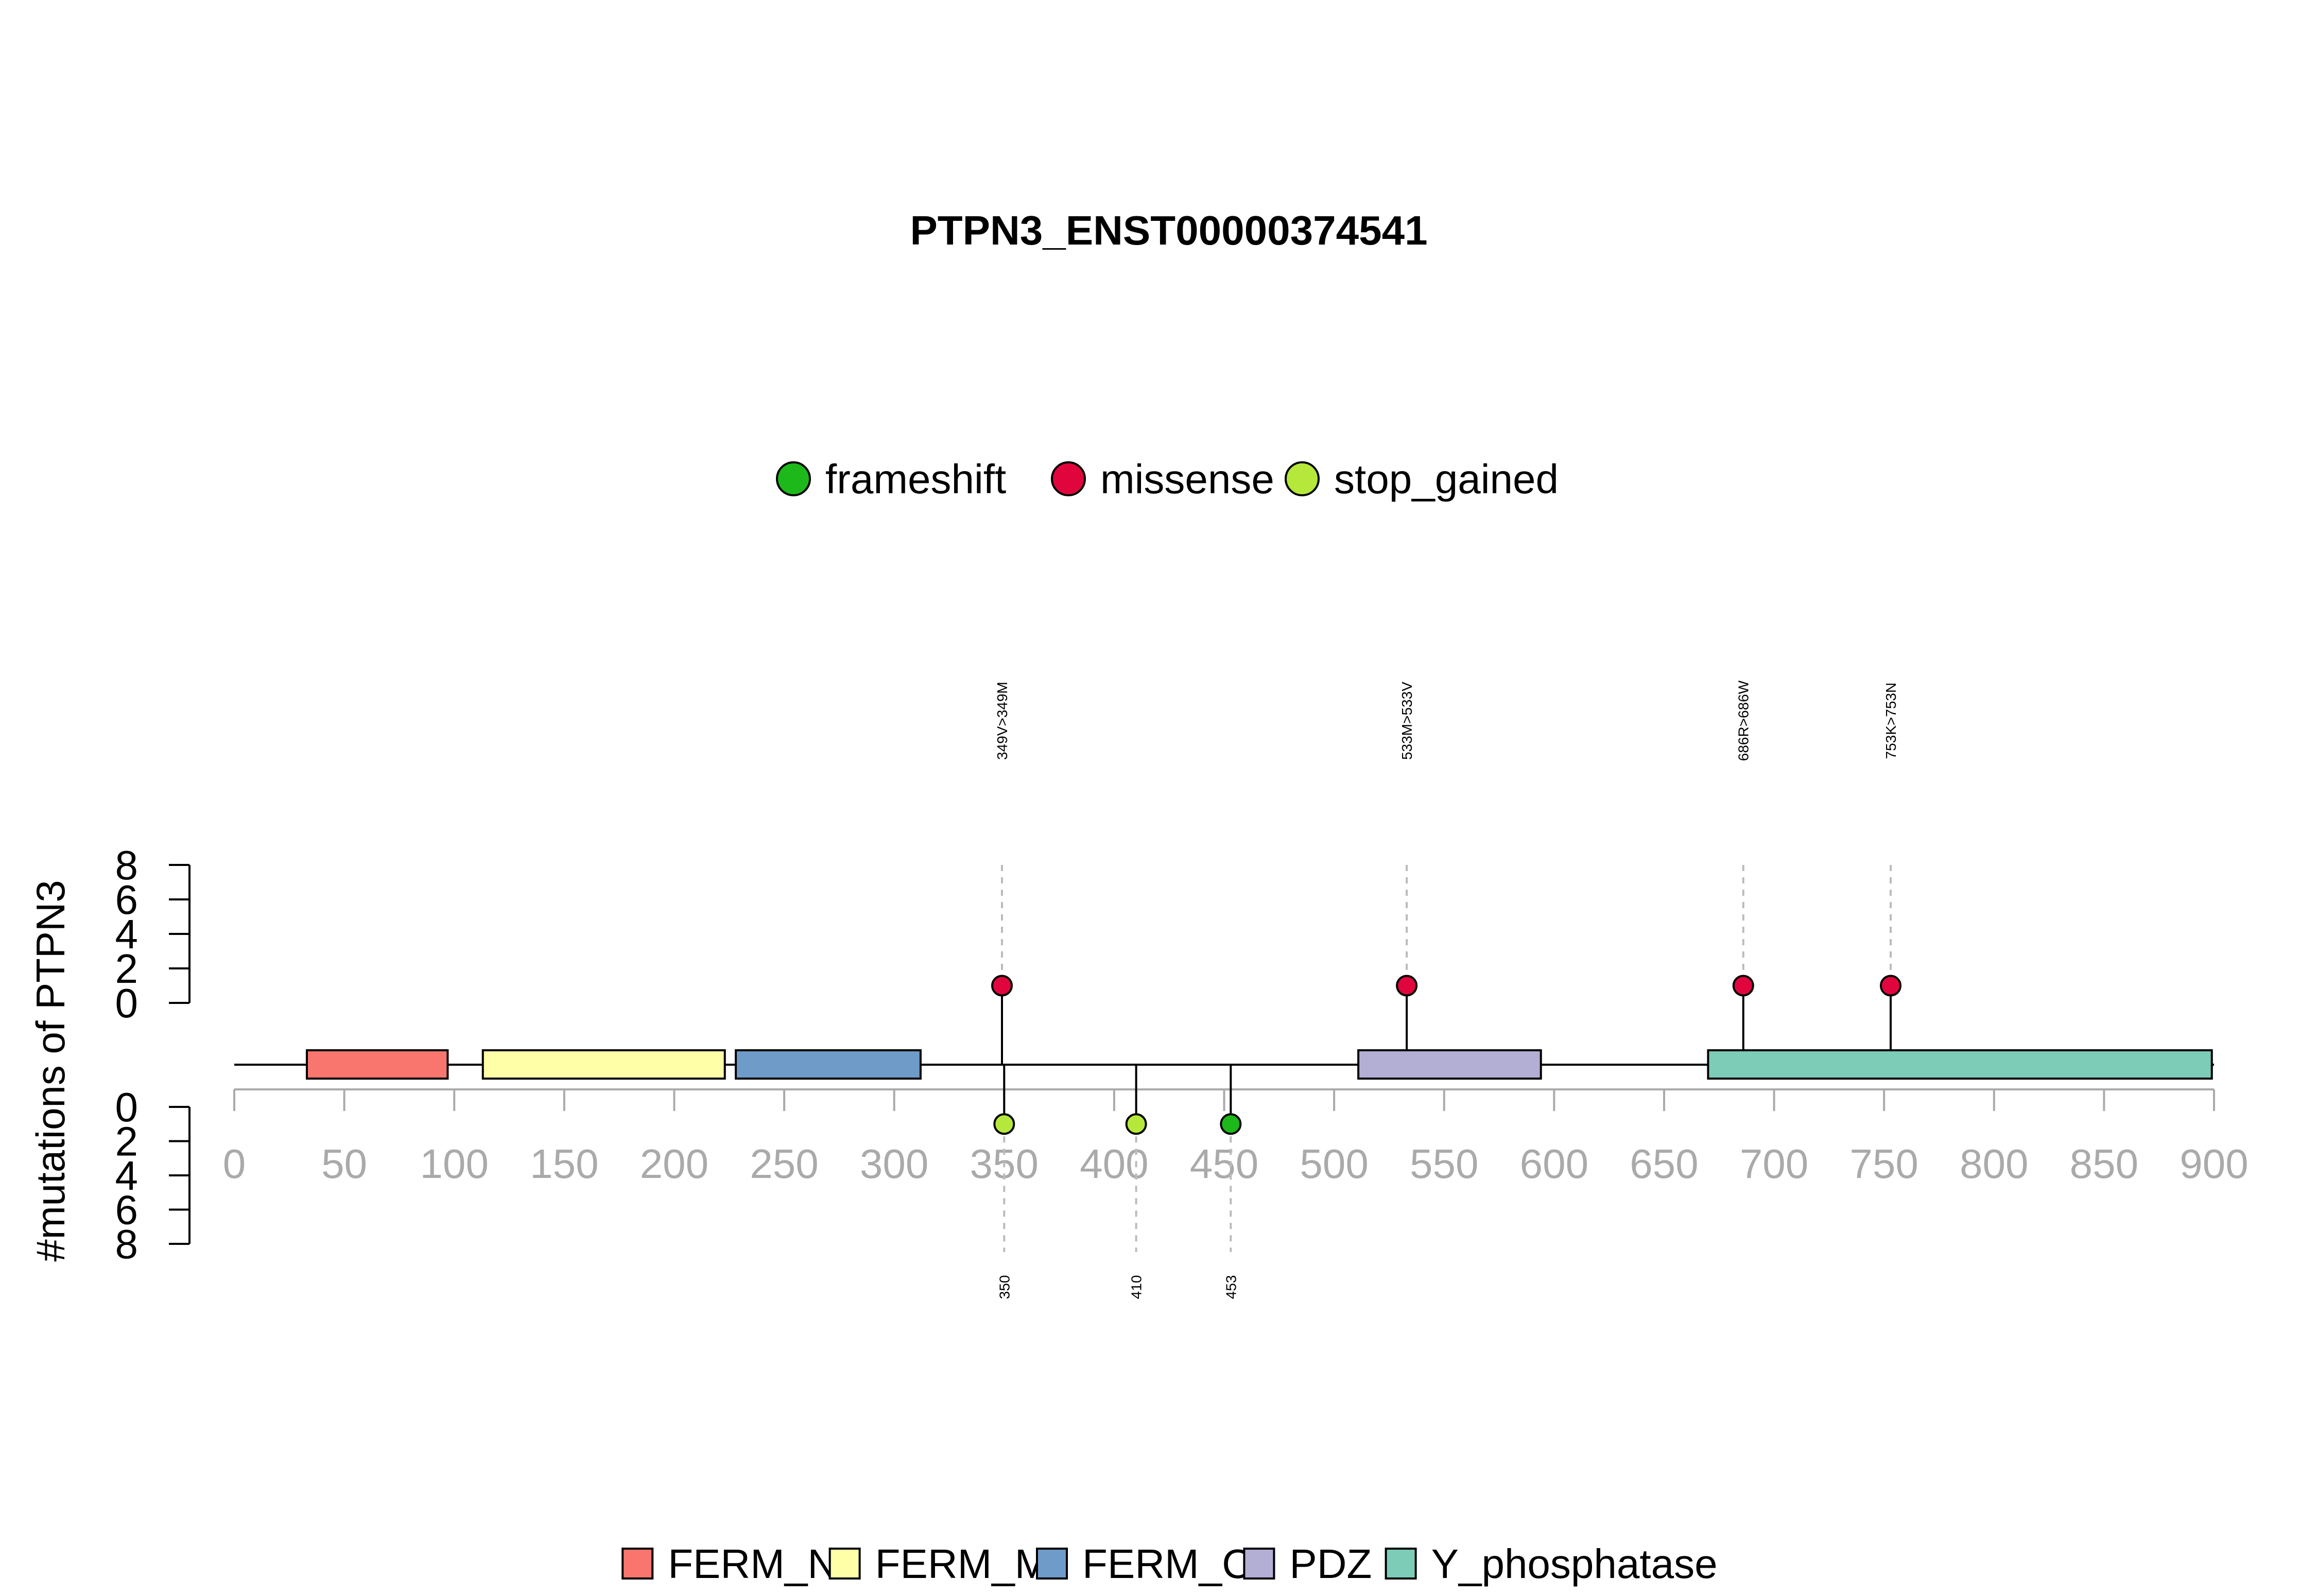  Describe the element at coordinates (752, 1564) in the screenshot. I see `domain-legend-label-FERM_N: FERM_N` at that location.